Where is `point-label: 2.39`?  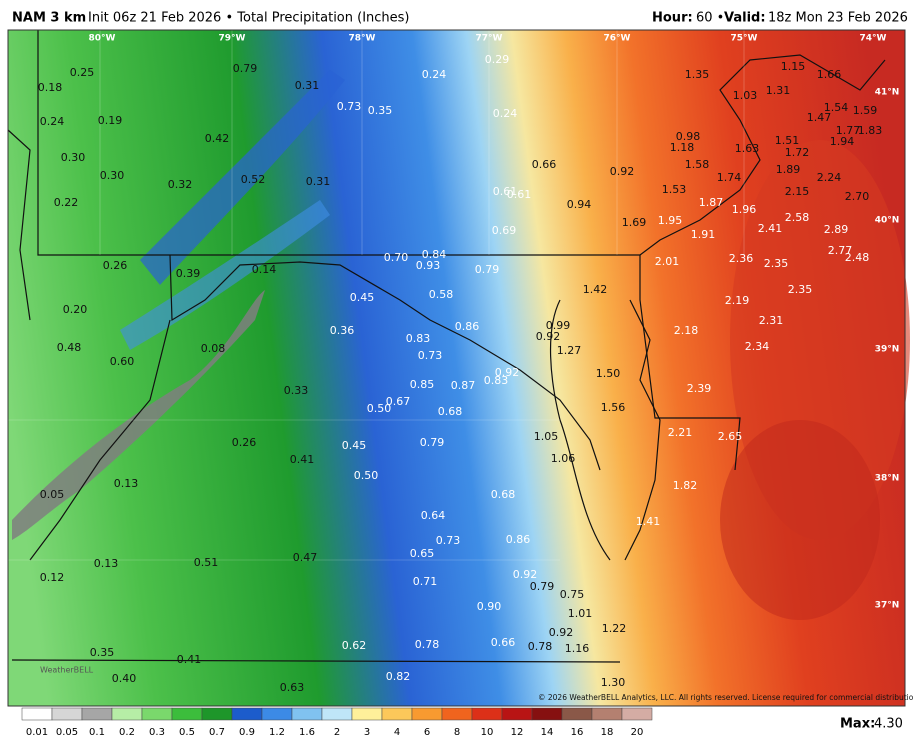
point-label: 2.39 is located at coordinates (699, 388).